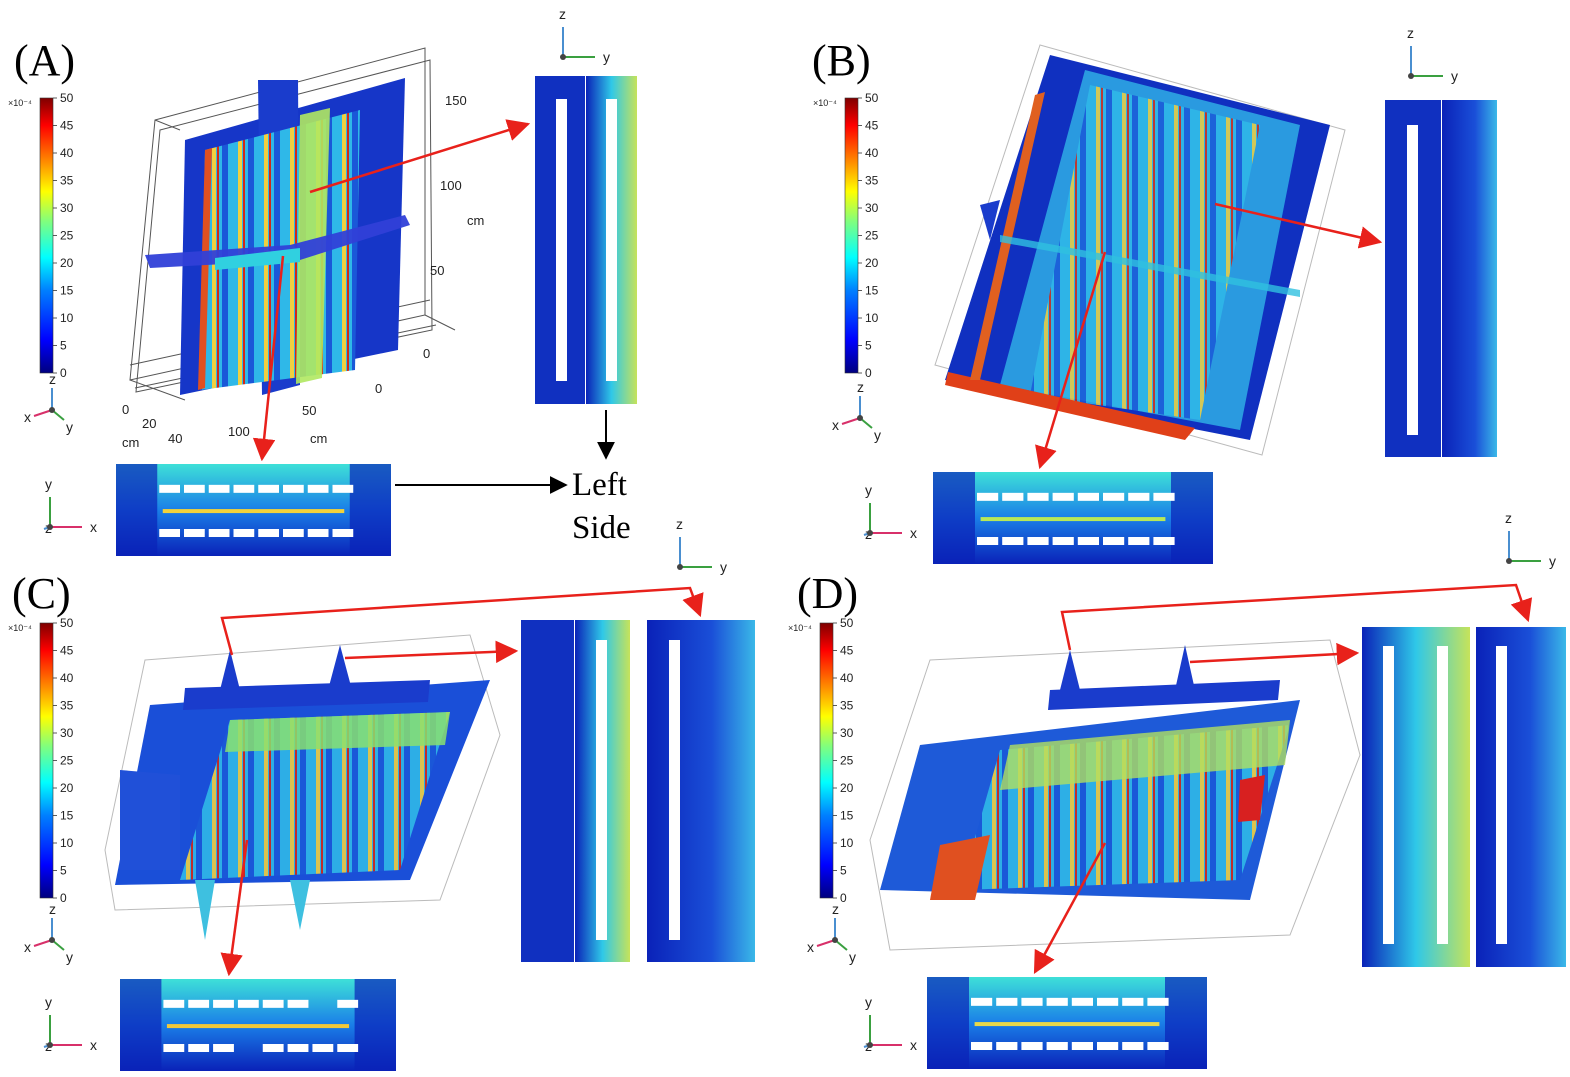  I want to click on panel-label-b: (B), so click(841, 60).